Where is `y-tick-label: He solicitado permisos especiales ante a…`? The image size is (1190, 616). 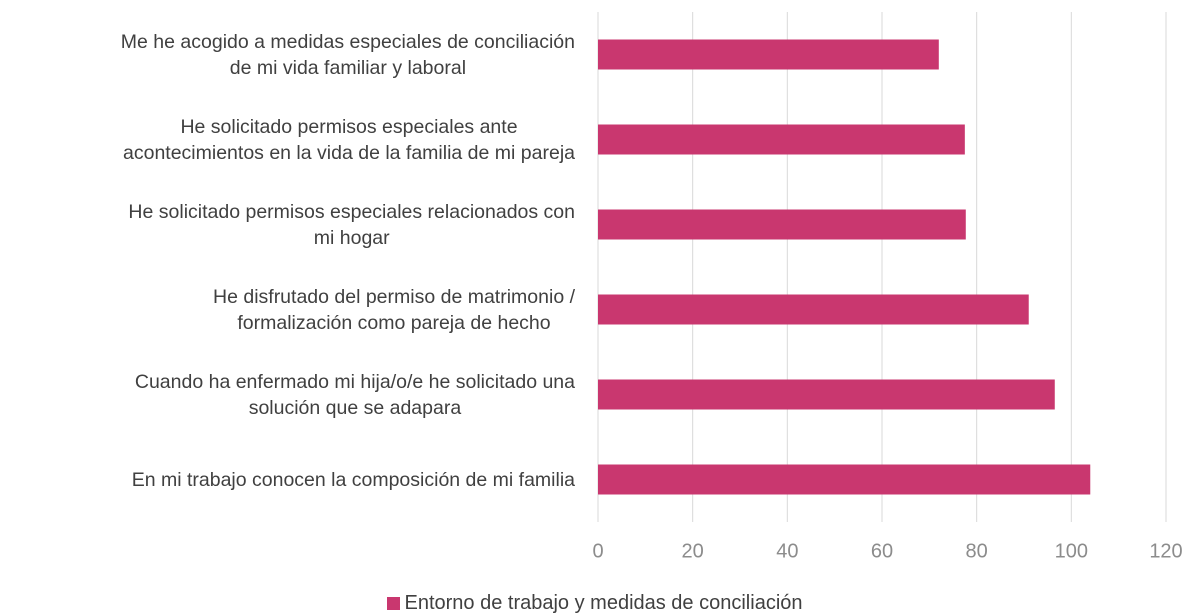
y-tick-label: He solicitado permisos especiales ante a… is located at coordinates (349, 139).